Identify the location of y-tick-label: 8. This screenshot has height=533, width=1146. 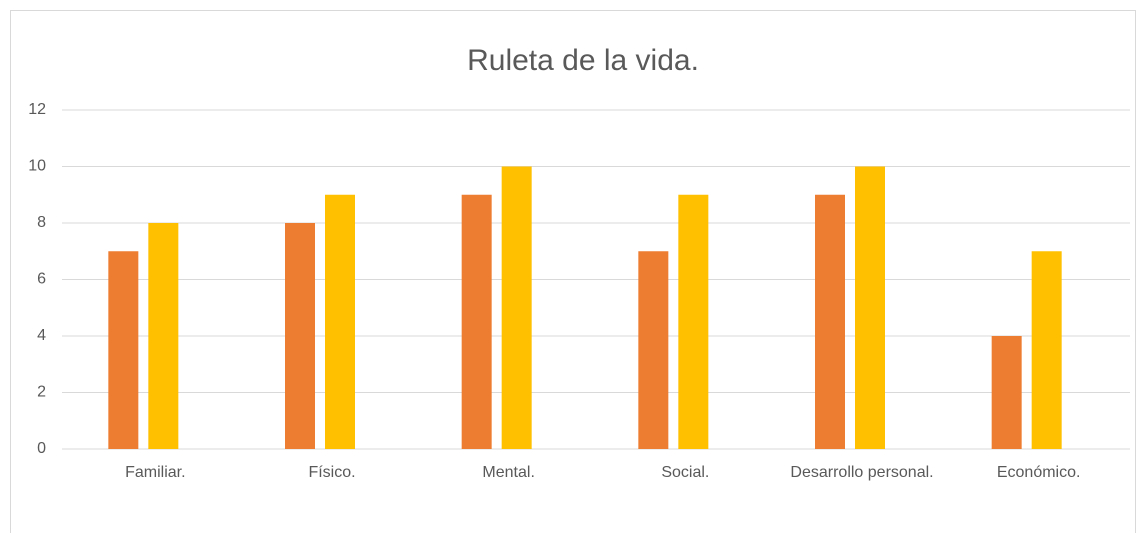
(41, 222).